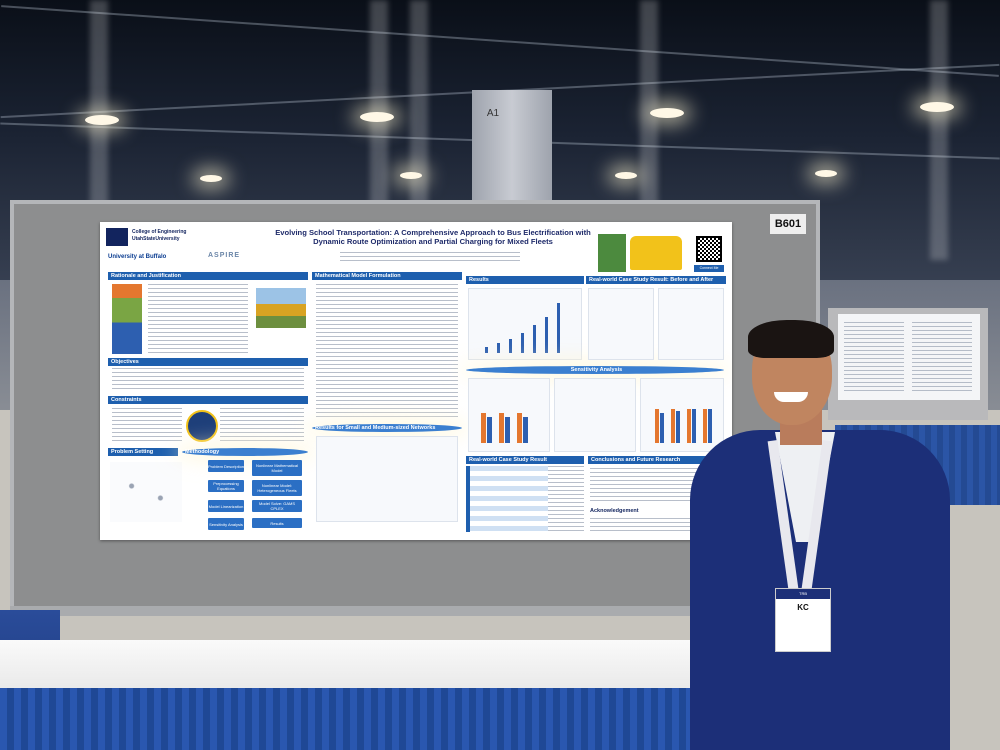  What do you see at coordinates (226, 466) in the screenshot?
I see `method-box: Problem Description` at bounding box center [226, 466].